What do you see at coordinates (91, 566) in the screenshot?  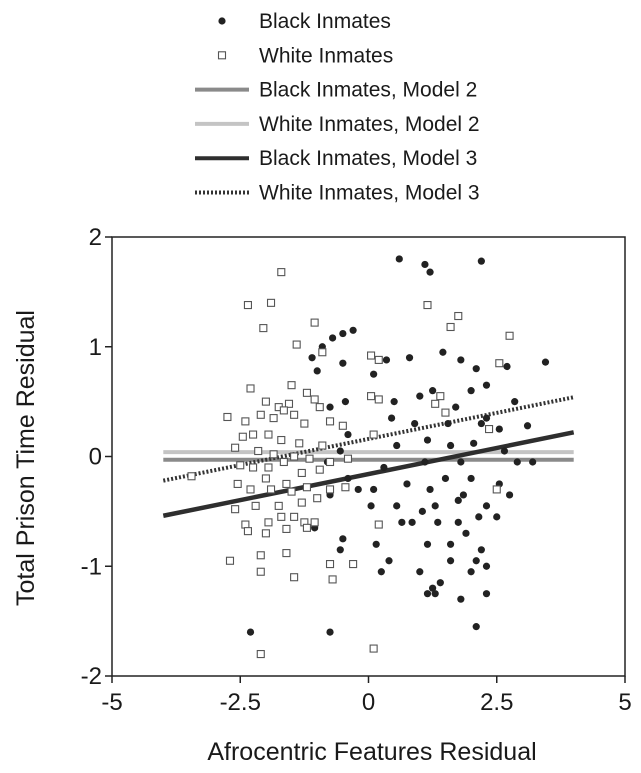 I see `y-tick-label: -1` at bounding box center [91, 566].